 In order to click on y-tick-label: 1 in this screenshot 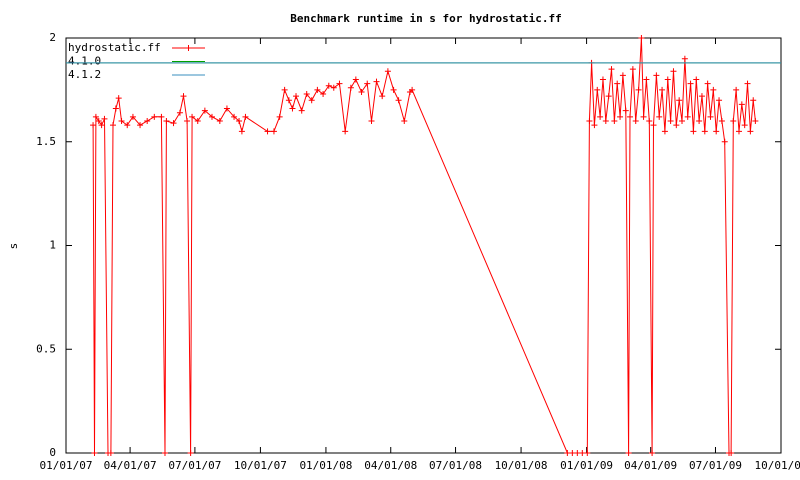, I will do `click(52, 245)`.